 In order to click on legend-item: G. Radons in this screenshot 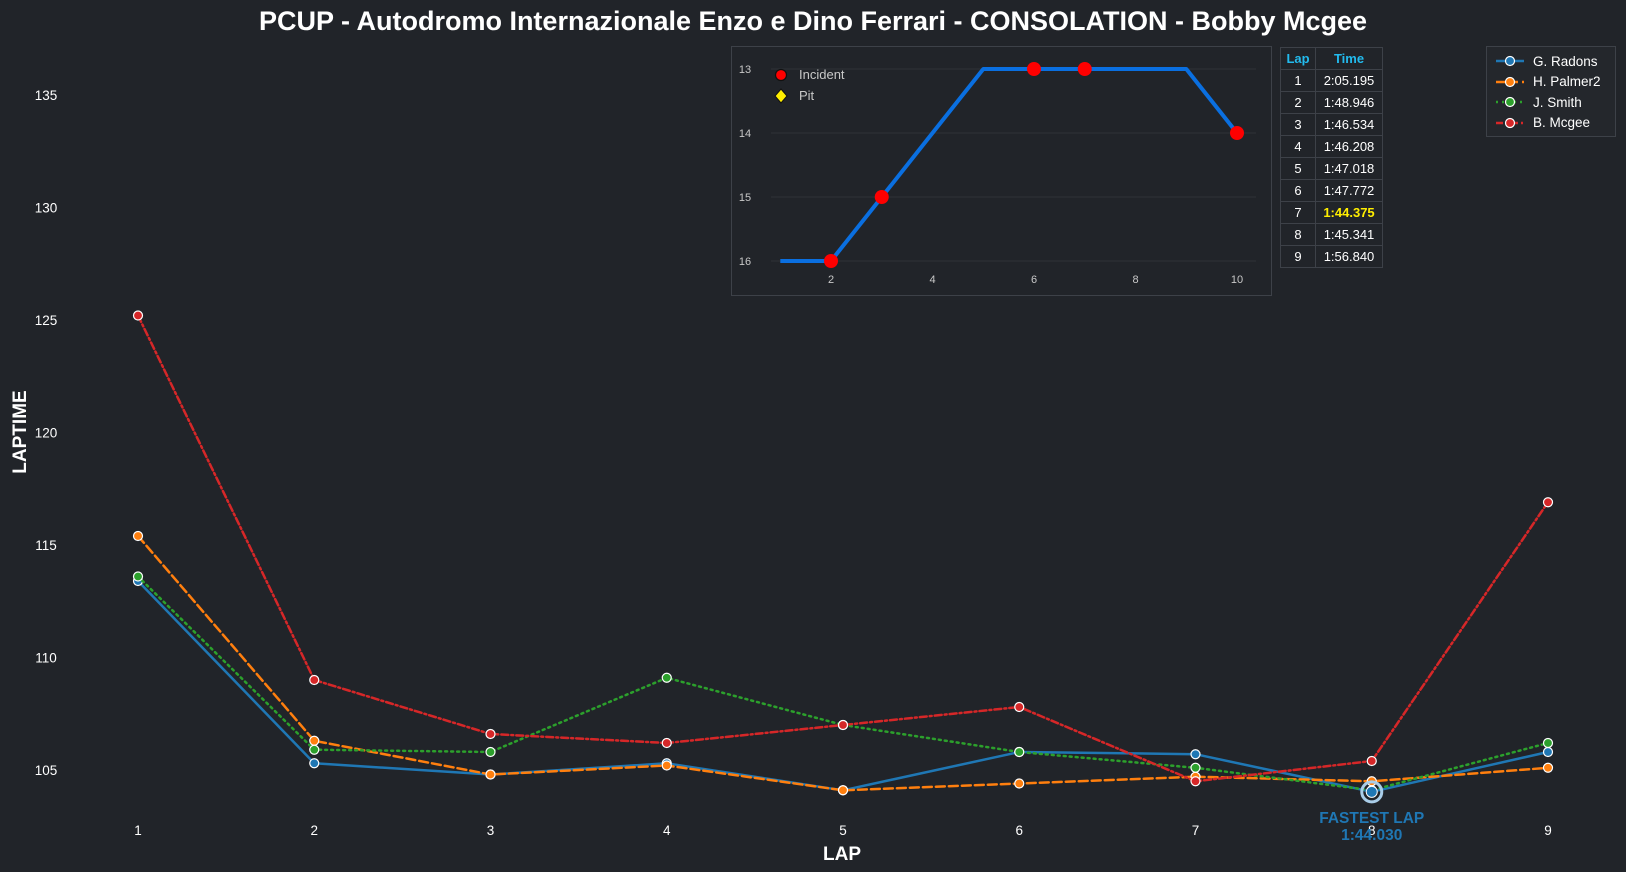, I will do `click(1551, 61)`.